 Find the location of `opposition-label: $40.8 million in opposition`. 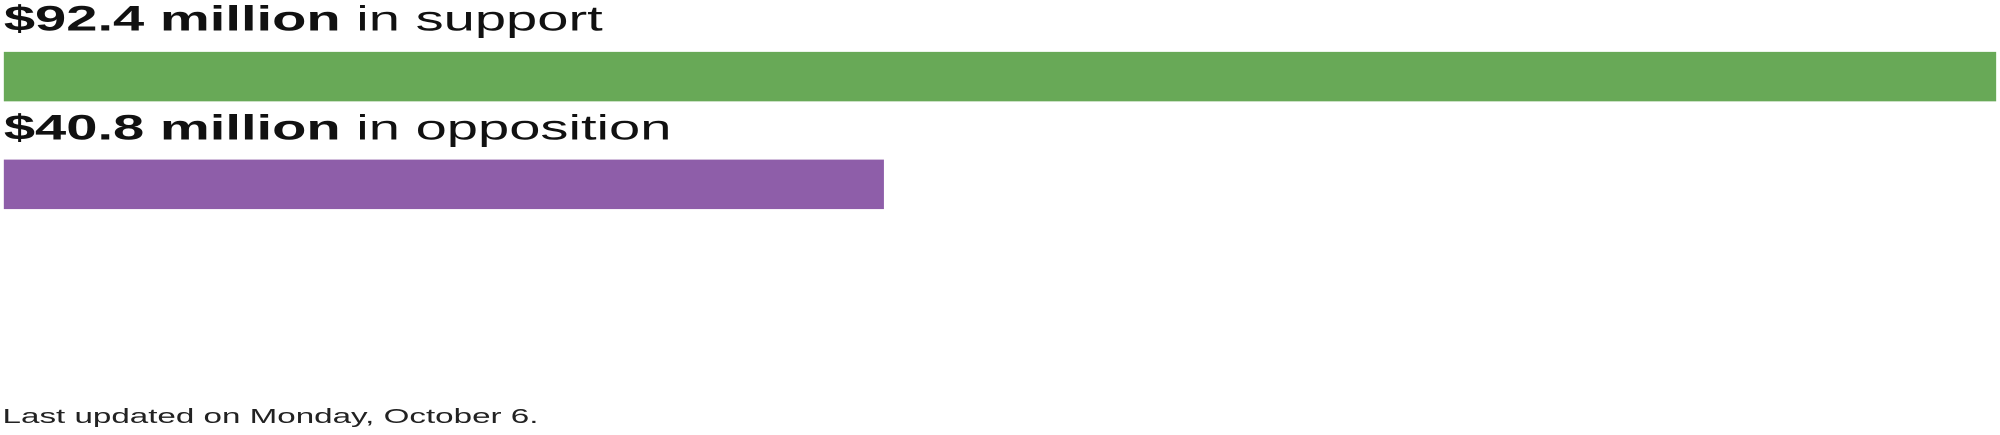

opposition-label: $40.8 million in opposition is located at coordinates (338, 128).